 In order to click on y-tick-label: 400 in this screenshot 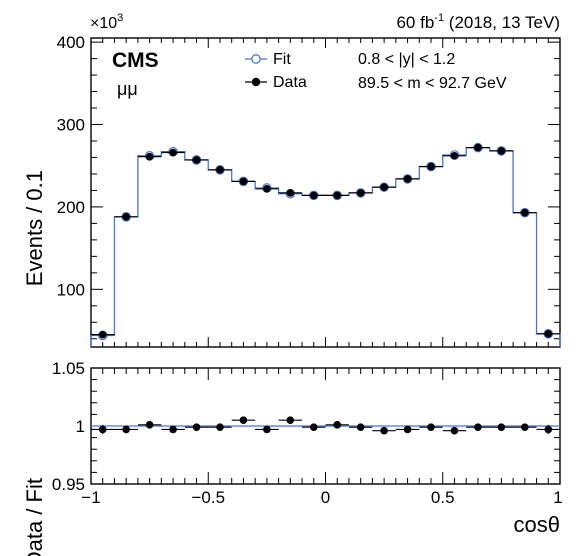, I will do `click(71, 42)`.